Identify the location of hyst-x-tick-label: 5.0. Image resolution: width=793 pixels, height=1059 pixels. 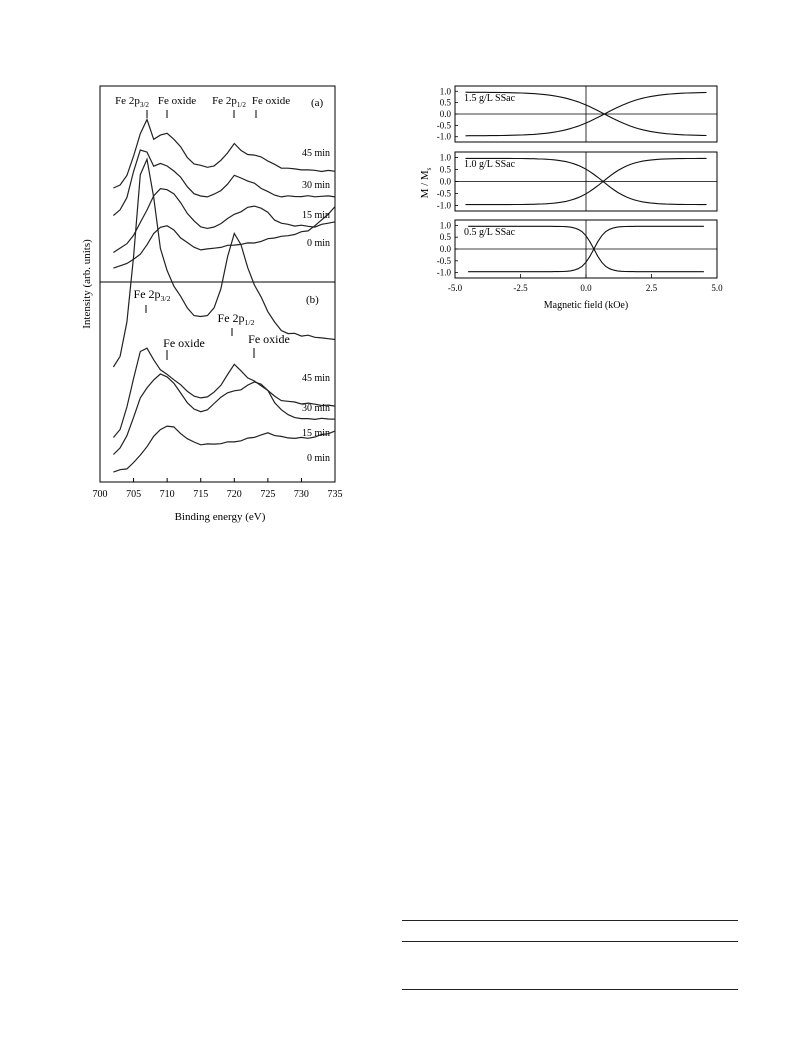
(717, 288).